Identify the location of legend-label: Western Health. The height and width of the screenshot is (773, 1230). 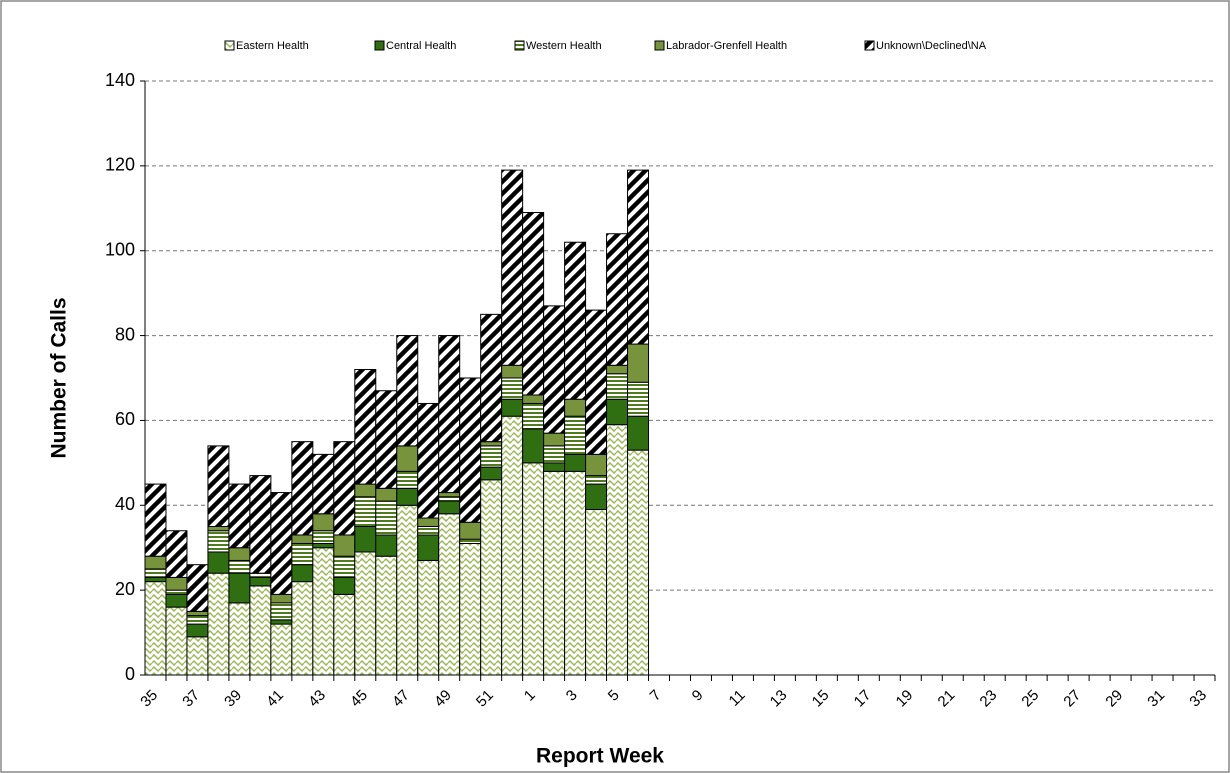
(564, 46).